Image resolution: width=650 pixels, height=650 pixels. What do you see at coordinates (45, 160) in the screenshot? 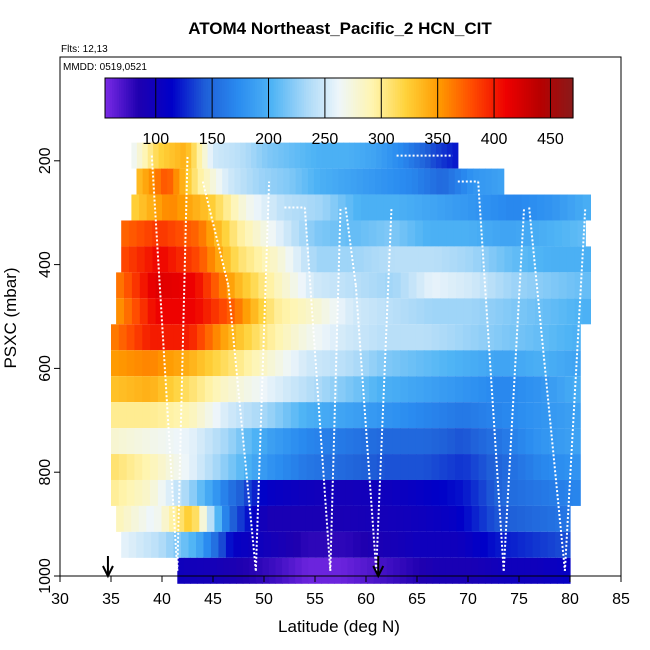
I see `y-tick-label: 200` at bounding box center [45, 160].